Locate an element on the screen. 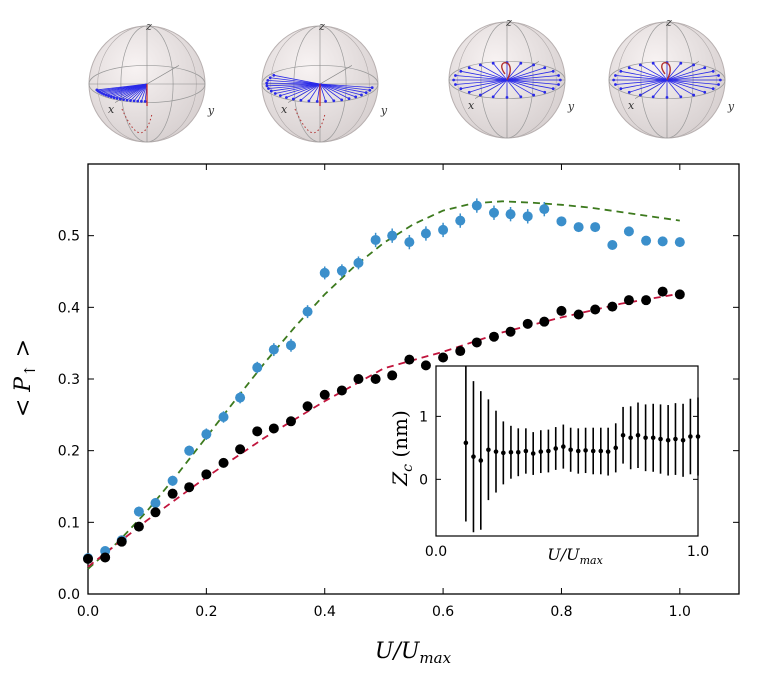 This screenshot has width=765, height=678. inset-x-tick-label: 1.0 is located at coordinates (698, 552).